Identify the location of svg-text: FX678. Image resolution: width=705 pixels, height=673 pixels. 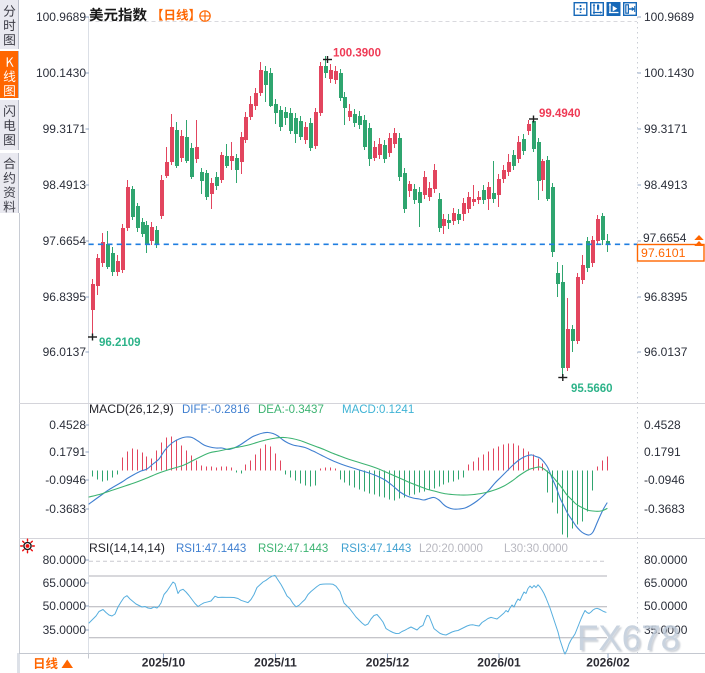
(628, 638).